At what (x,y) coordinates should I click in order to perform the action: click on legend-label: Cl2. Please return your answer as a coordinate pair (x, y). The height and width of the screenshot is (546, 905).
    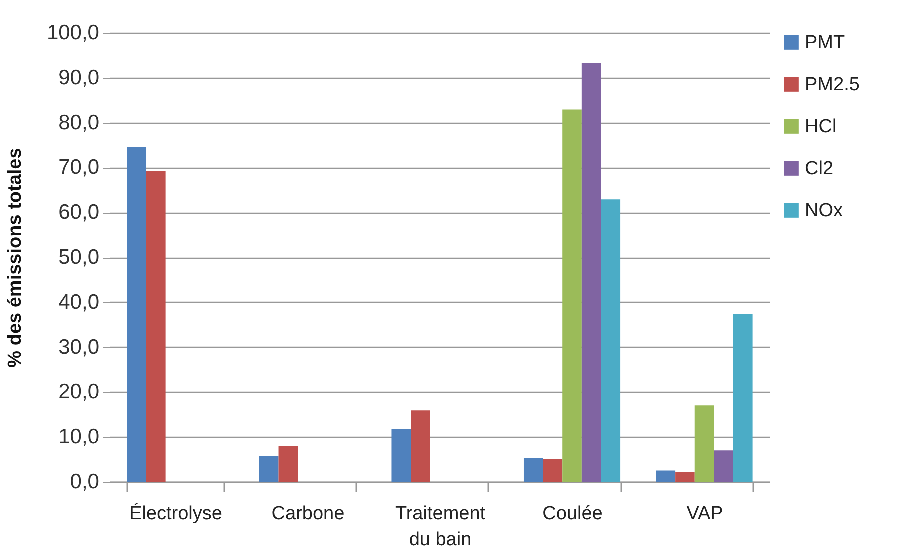
    Looking at the image, I should click on (819, 169).